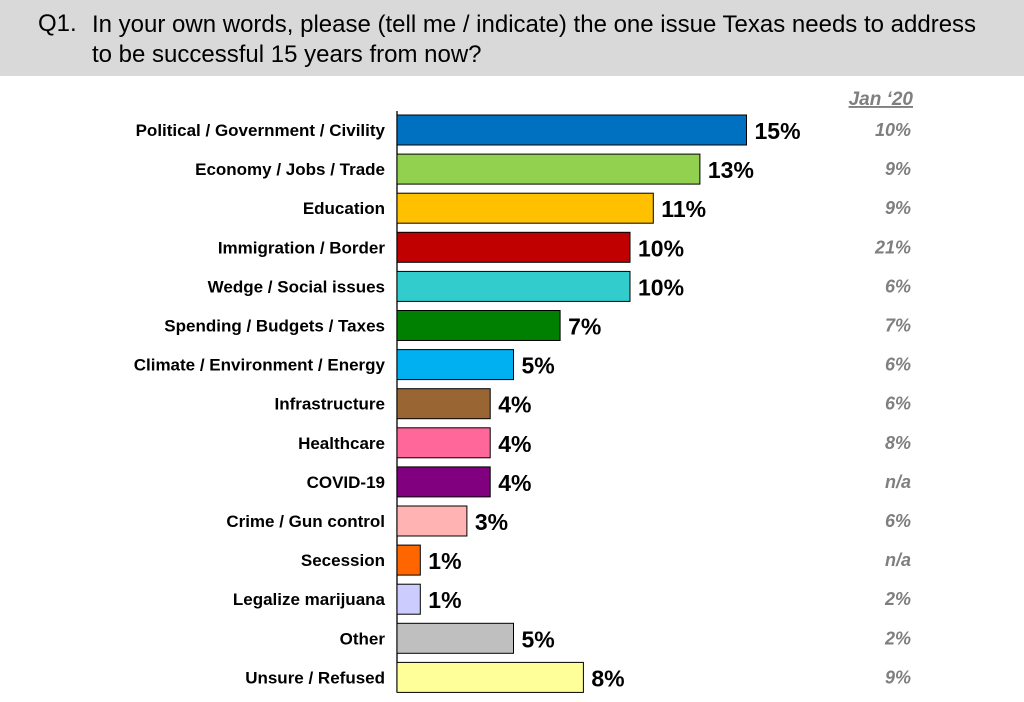 The height and width of the screenshot is (702, 1024). Describe the element at coordinates (898, 443) in the screenshot. I see `comparison-value: 8%` at that location.